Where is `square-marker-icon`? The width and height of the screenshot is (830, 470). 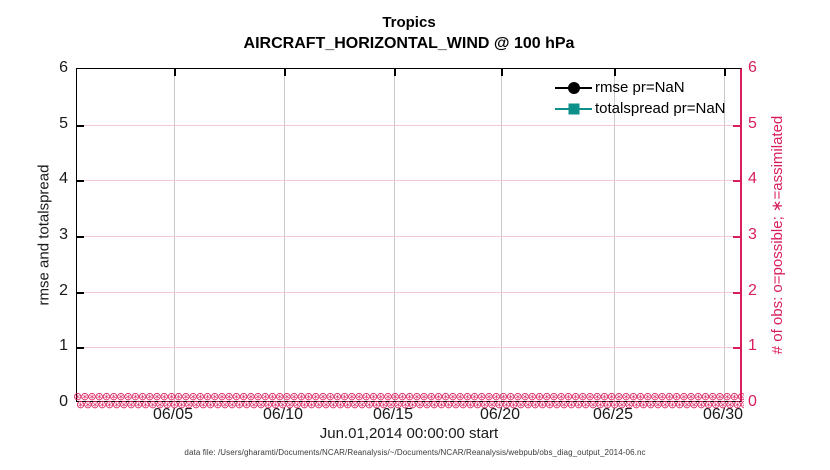
square-marker-icon is located at coordinates (573, 108).